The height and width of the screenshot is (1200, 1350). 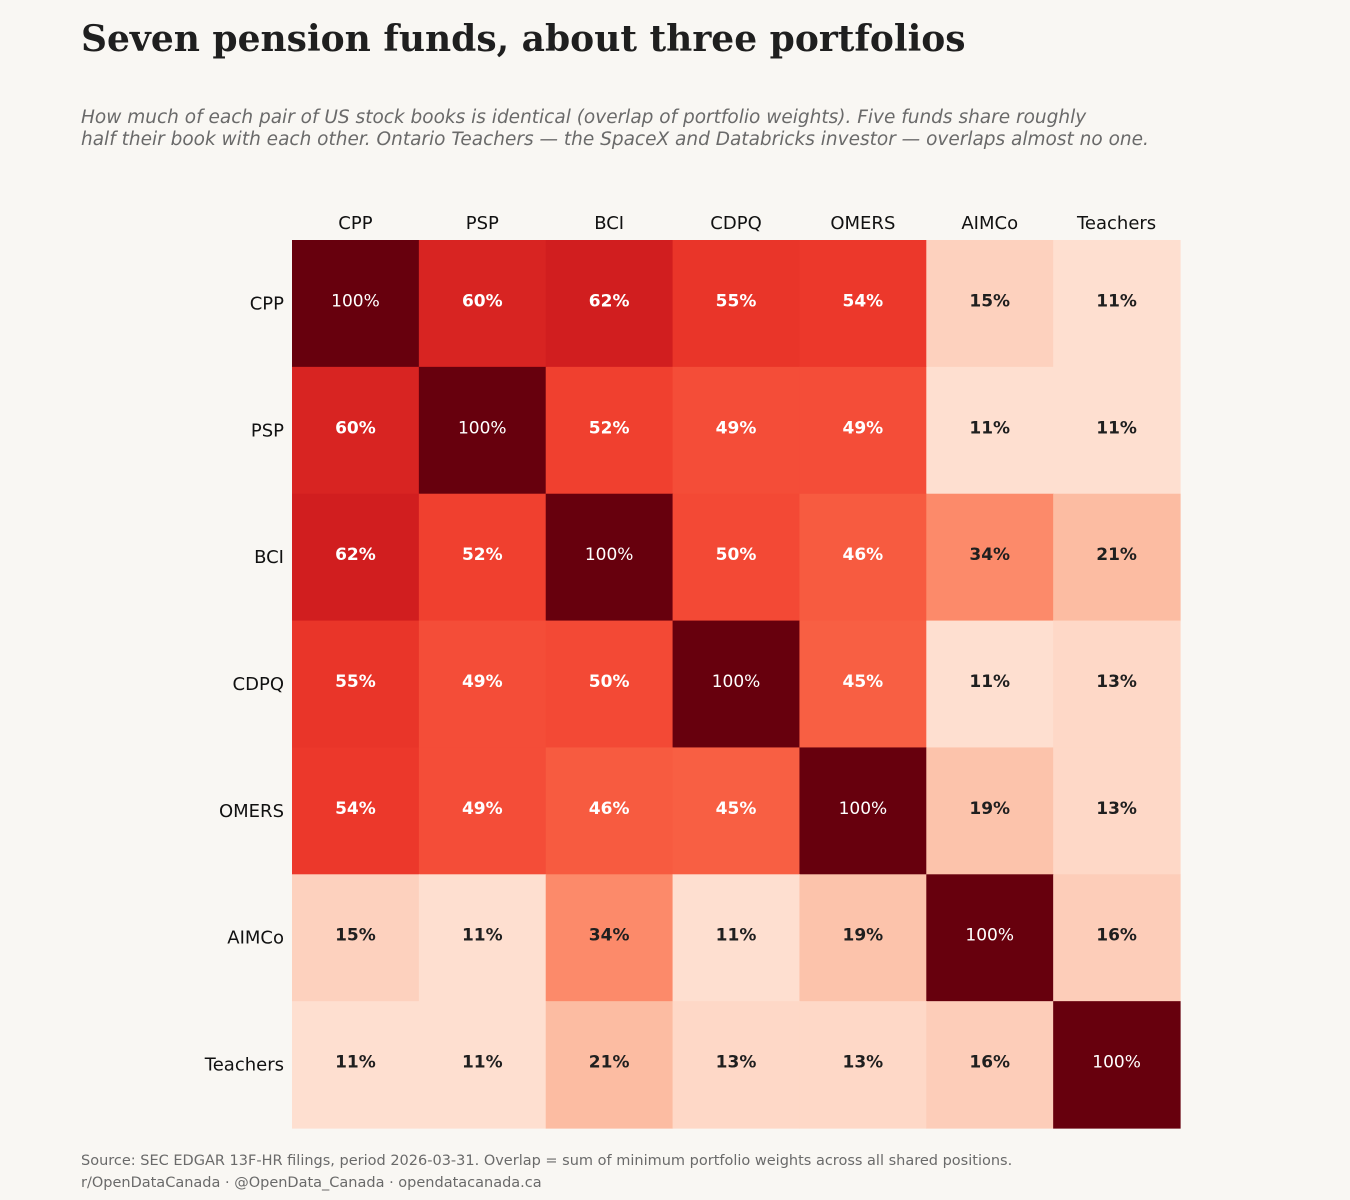 I want to click on column-label: AIMCo, so click(x=989, y=223).